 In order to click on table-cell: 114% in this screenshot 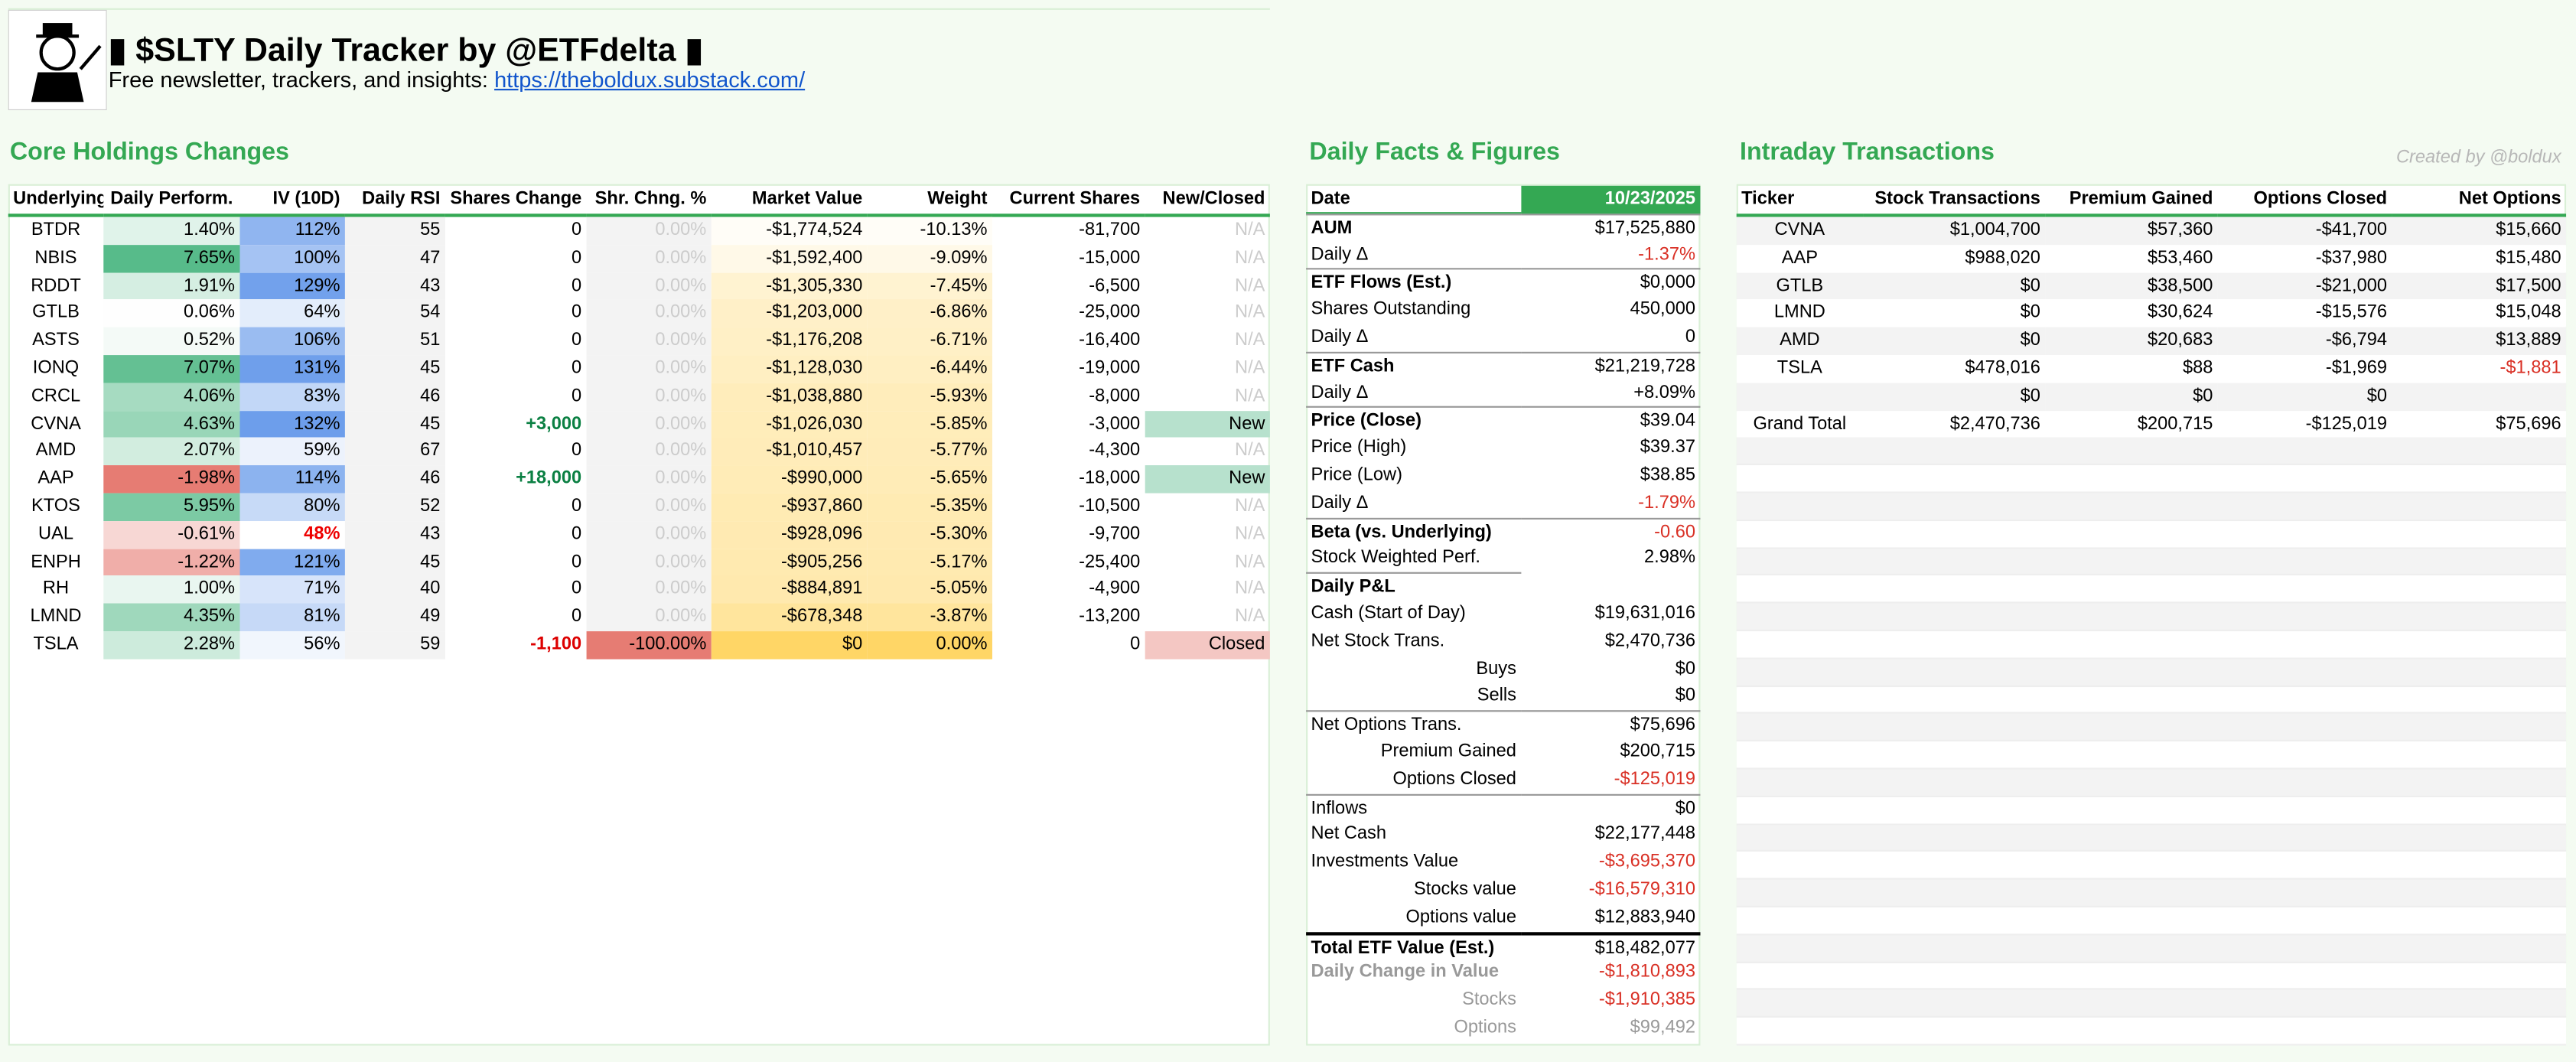, I will do `click(292, 480)`.